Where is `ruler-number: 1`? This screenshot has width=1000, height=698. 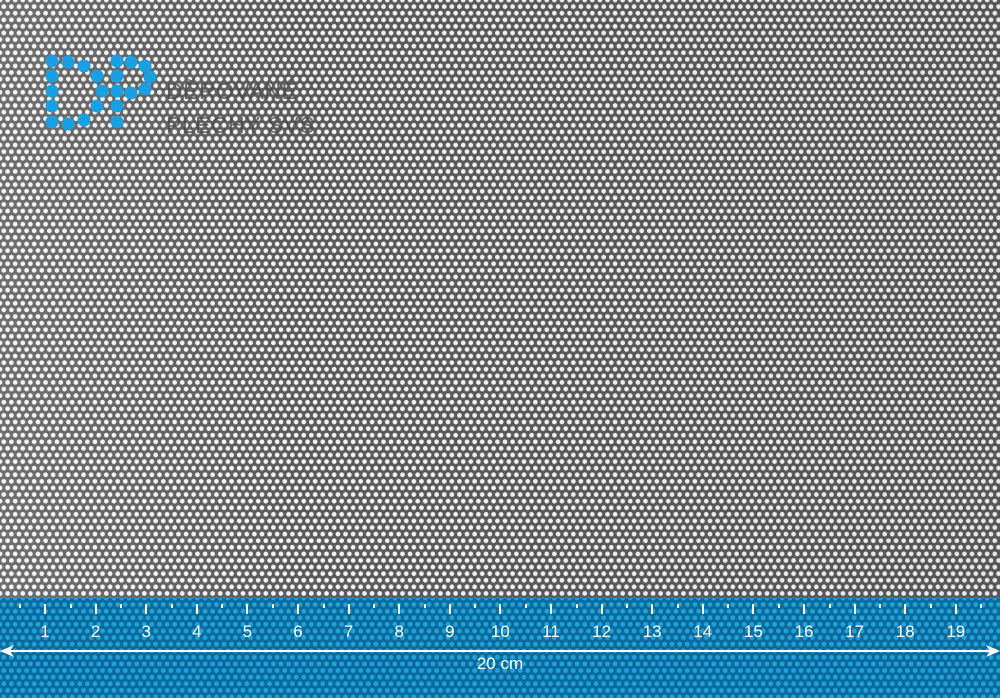 ruler-number: 1 is located at coordinates (45, 631).